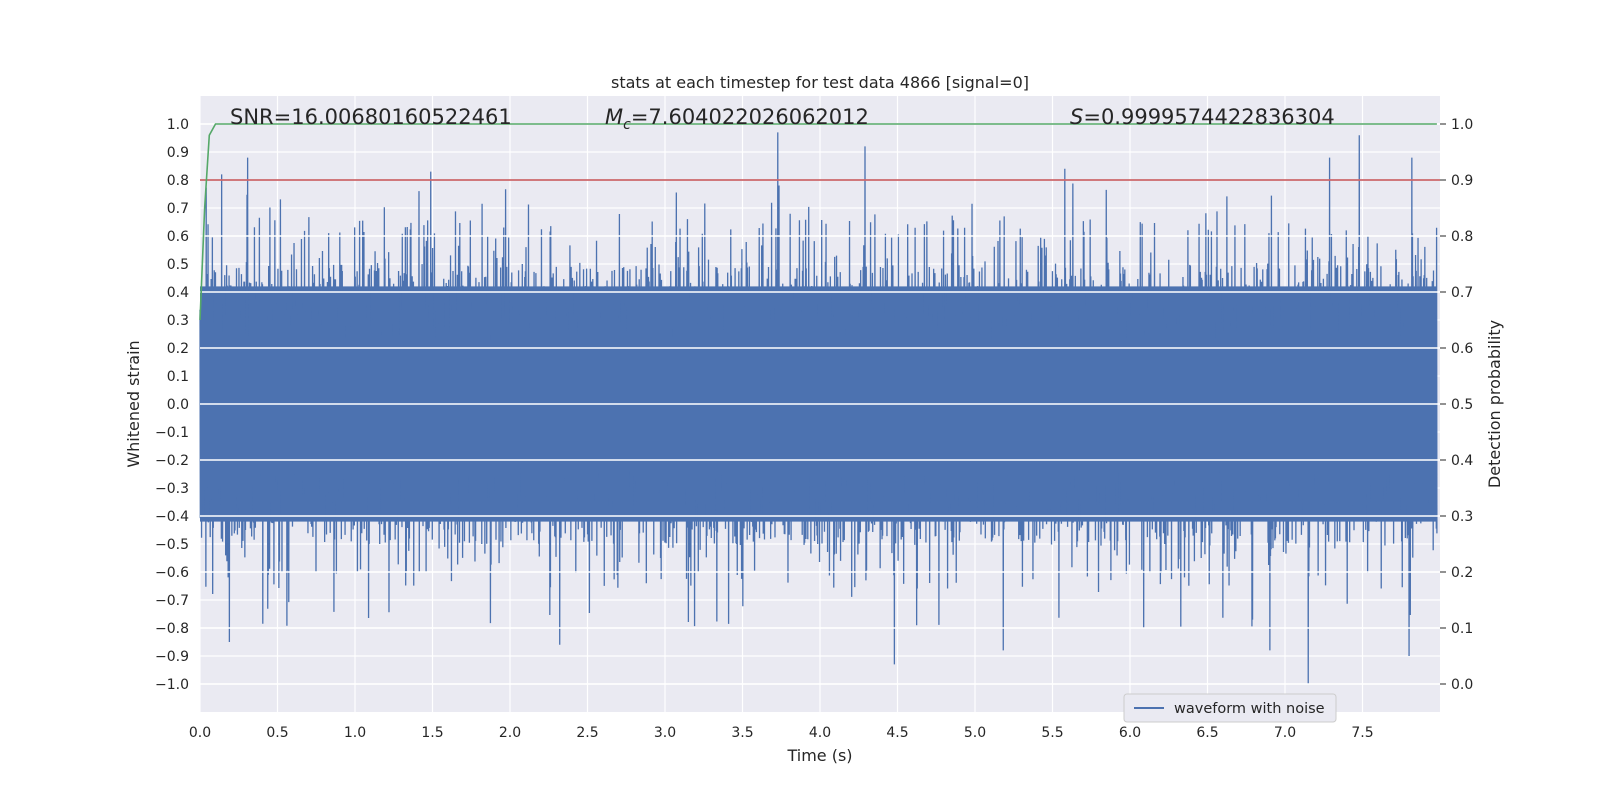  Describe the element at coordinates (277, 733) in the screenshot. I see `x-tick-label-1: 0.5` at that location.